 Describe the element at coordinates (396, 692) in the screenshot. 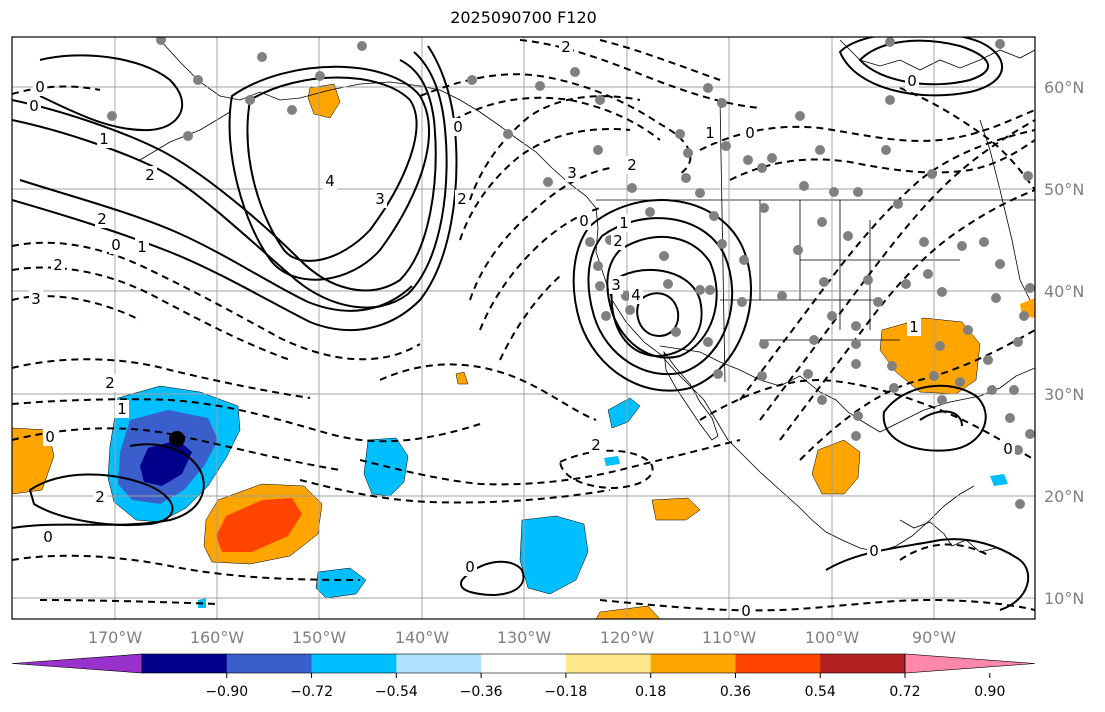

I see `colorbar-label: −0.54` at that location.